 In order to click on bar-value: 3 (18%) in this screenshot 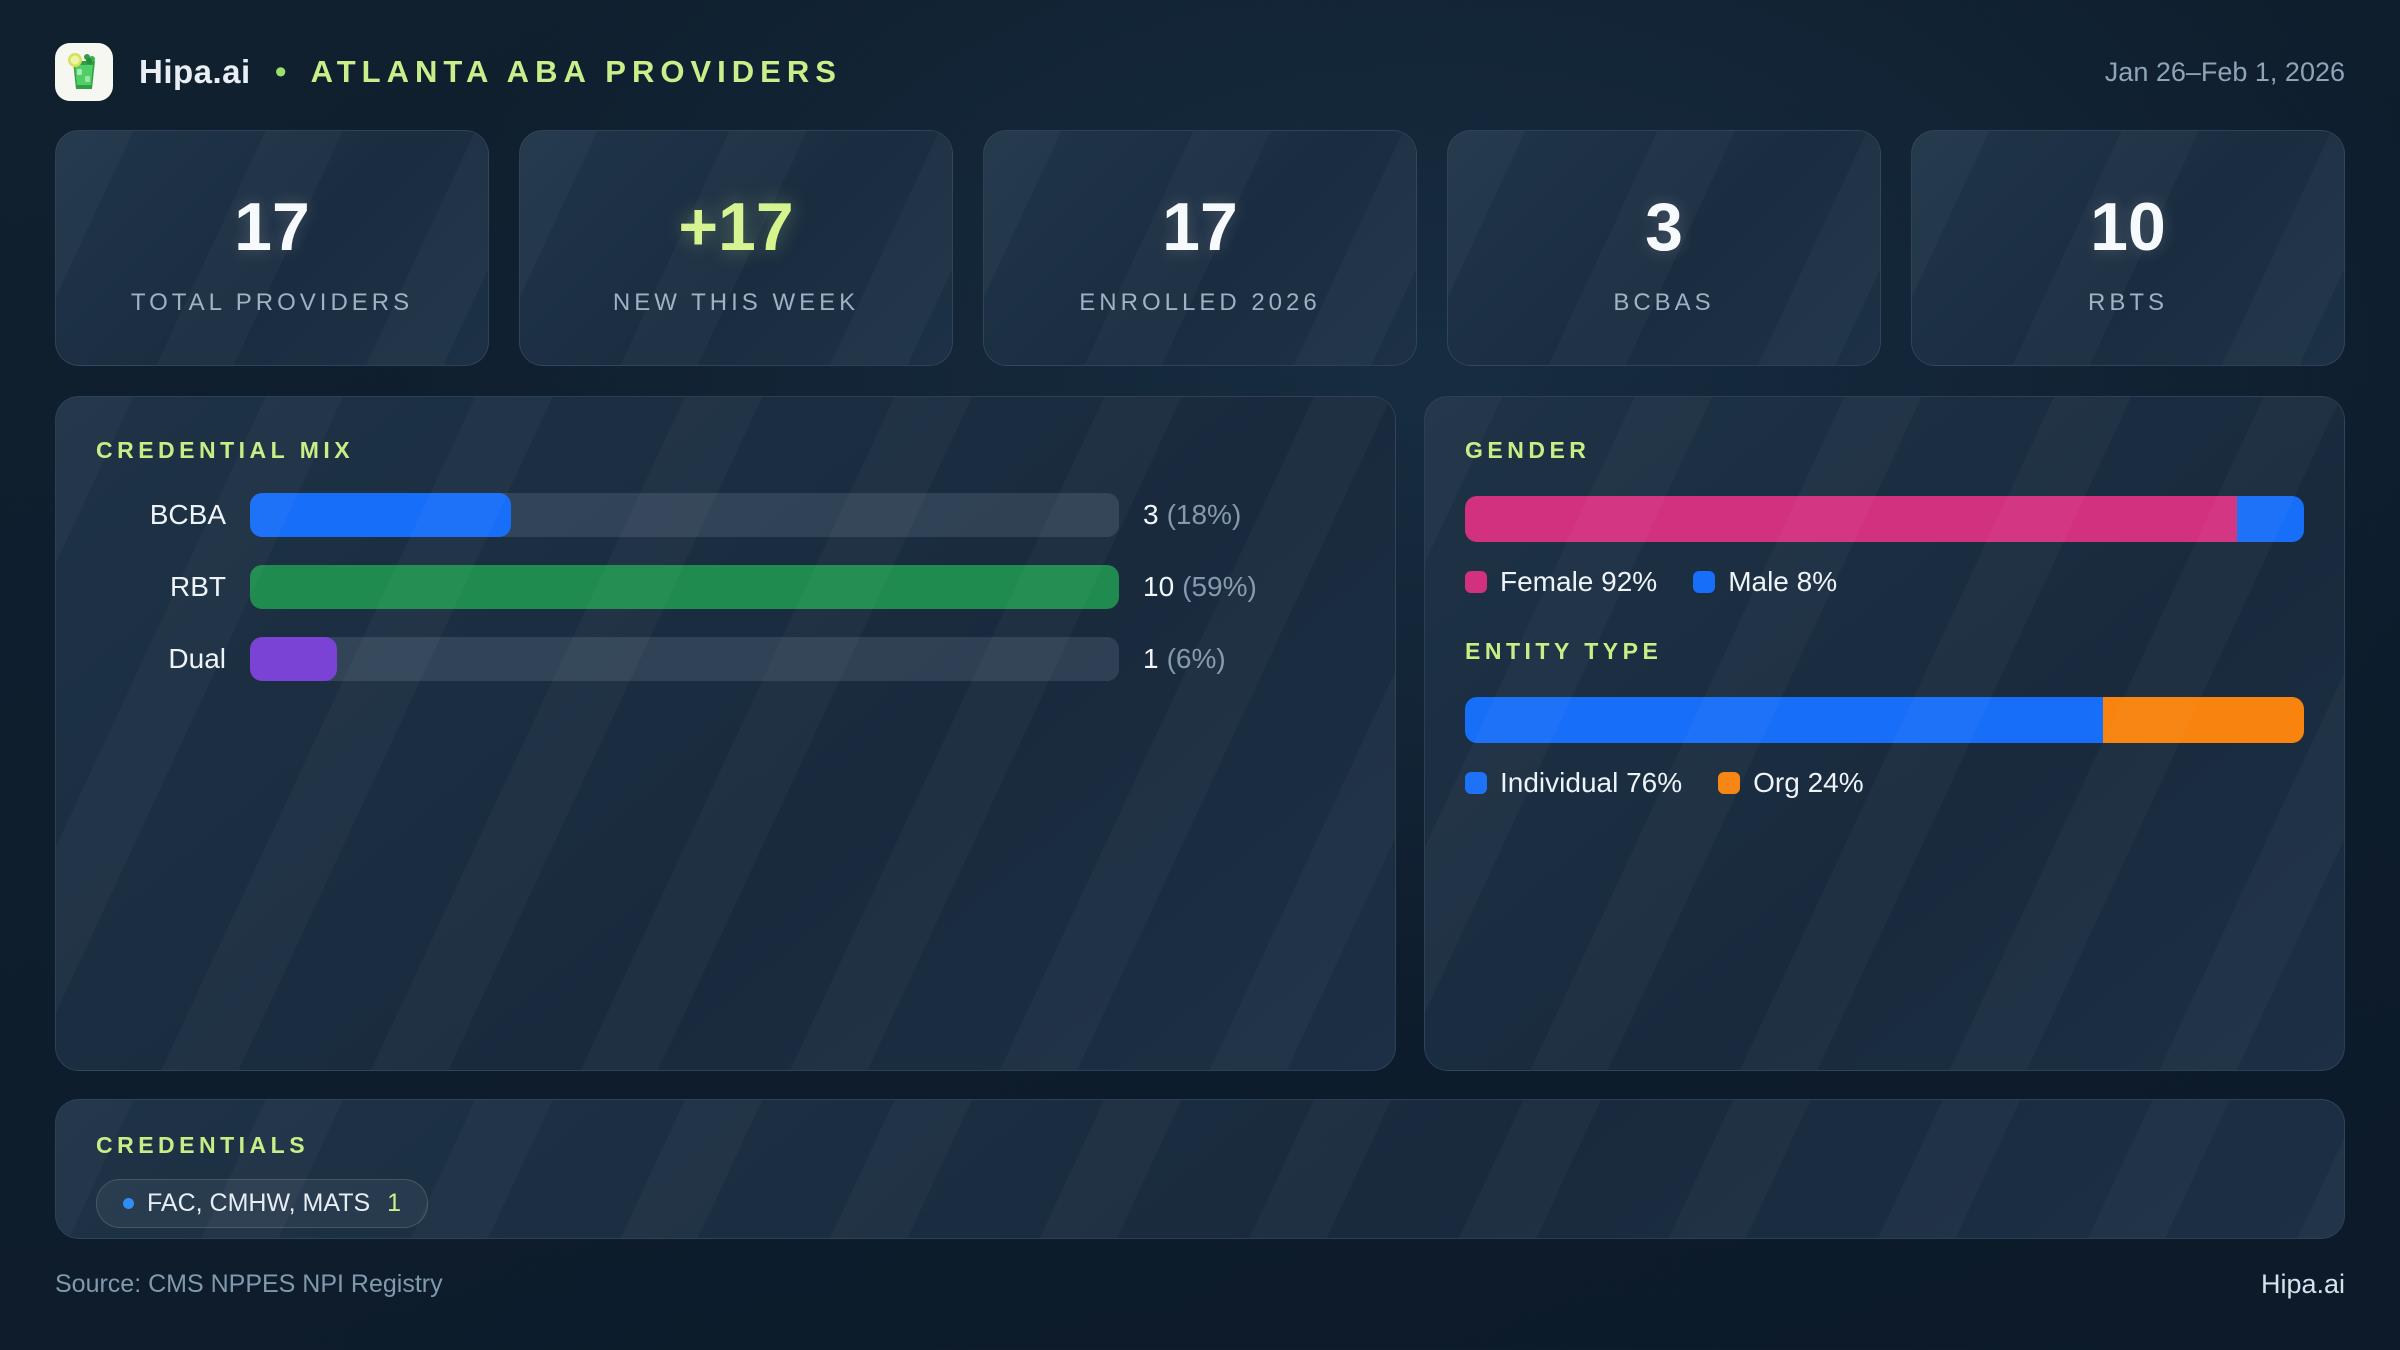, I will do `click(1249, 515)`.